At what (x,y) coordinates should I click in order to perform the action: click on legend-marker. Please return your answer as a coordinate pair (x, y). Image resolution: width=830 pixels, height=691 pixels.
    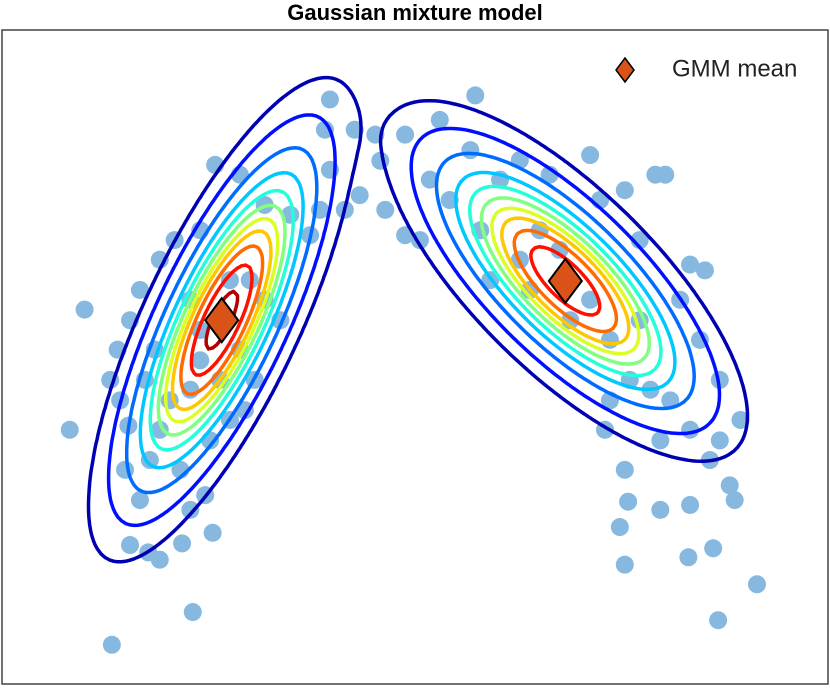
    Looking at the image, I should click on (625, 70).